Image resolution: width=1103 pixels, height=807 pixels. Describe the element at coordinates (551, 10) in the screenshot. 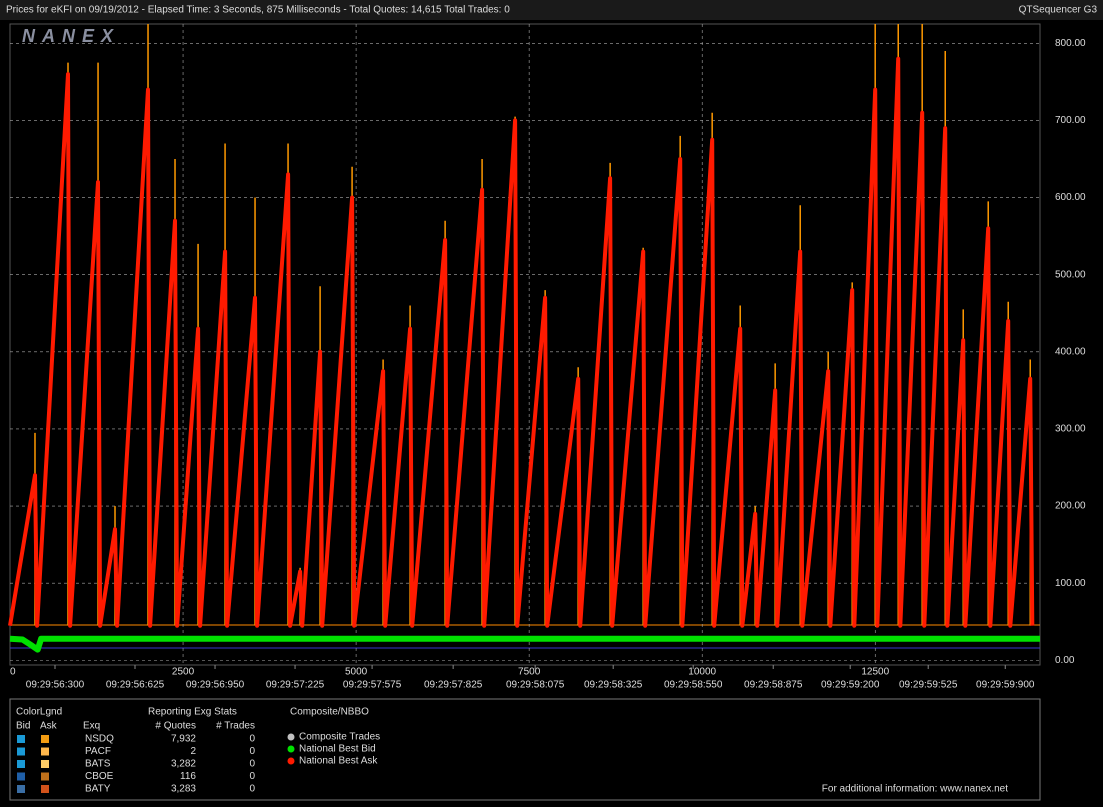

I see `title-bar` at that location.